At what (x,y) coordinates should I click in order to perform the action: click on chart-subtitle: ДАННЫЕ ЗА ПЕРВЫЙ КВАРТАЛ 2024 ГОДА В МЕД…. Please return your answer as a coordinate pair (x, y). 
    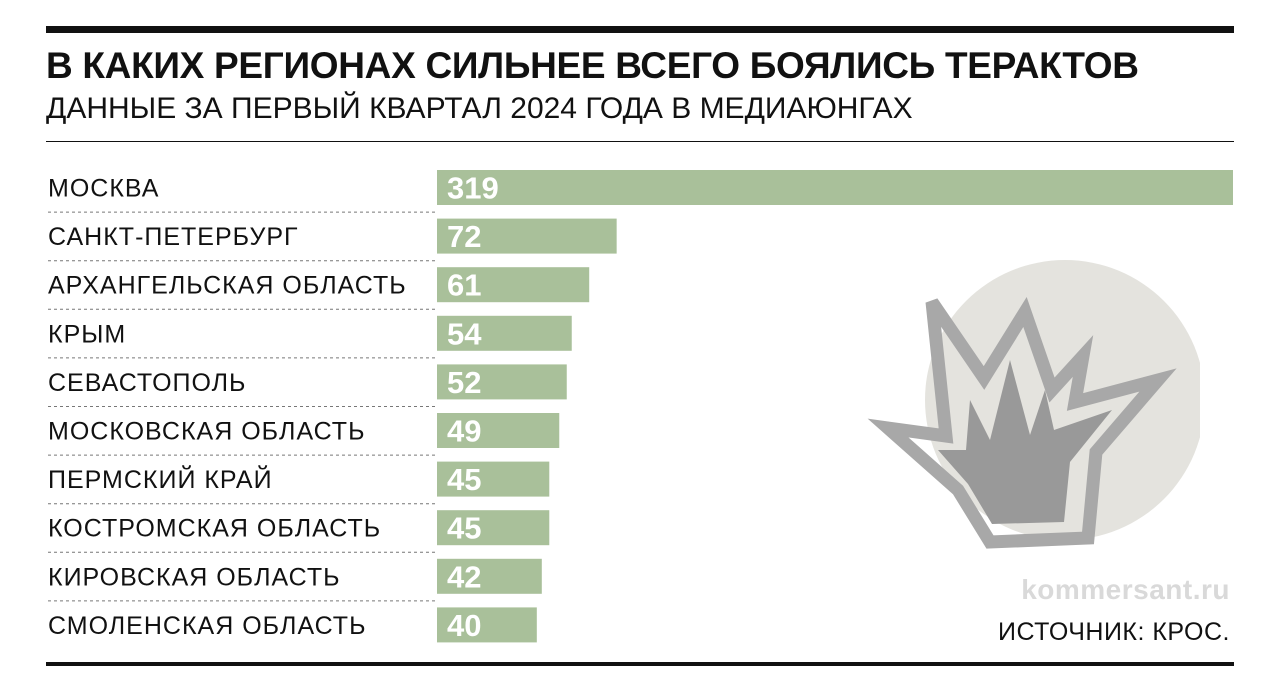
    Looking at the image, I should click on (479, 108).